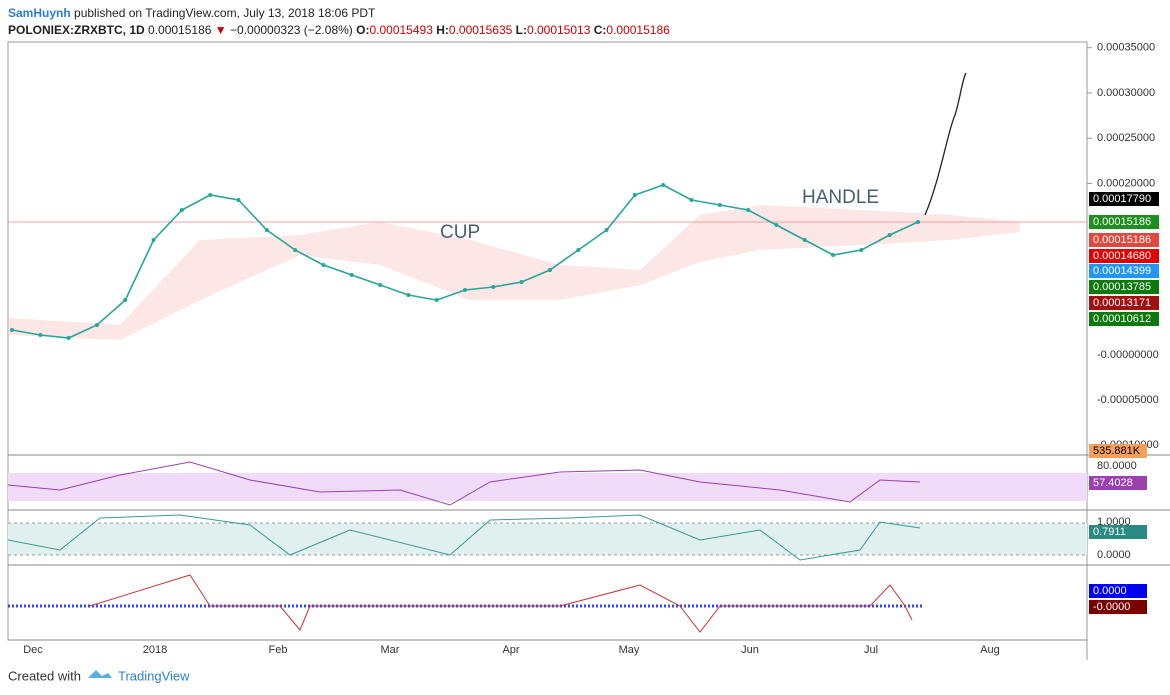 The height and width of the screenshot is (695, 1170). What do you see at coordinates (1117, 466) in the screenshot?
I see `rsi-level: 80.0000` at bounding box center [1117, 466].